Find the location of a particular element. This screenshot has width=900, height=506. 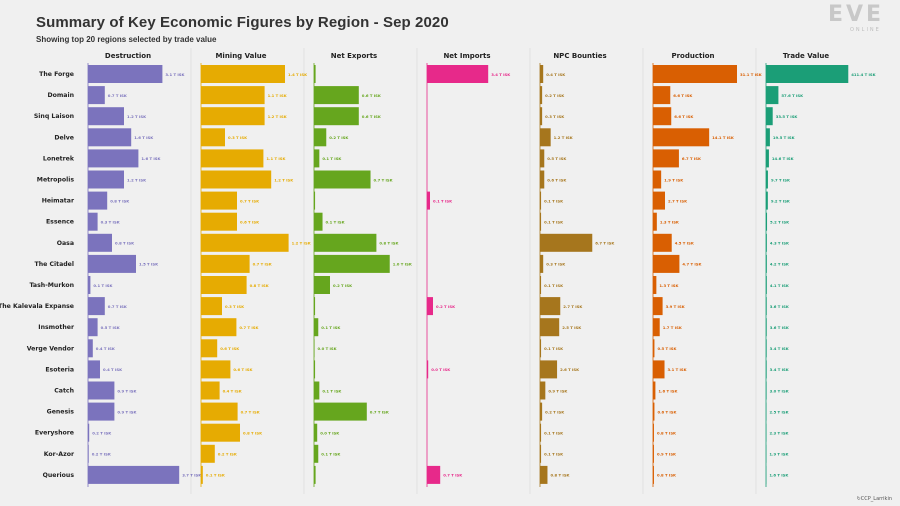

category-label: Tash-Murkon is located at coordinates (52, 285).